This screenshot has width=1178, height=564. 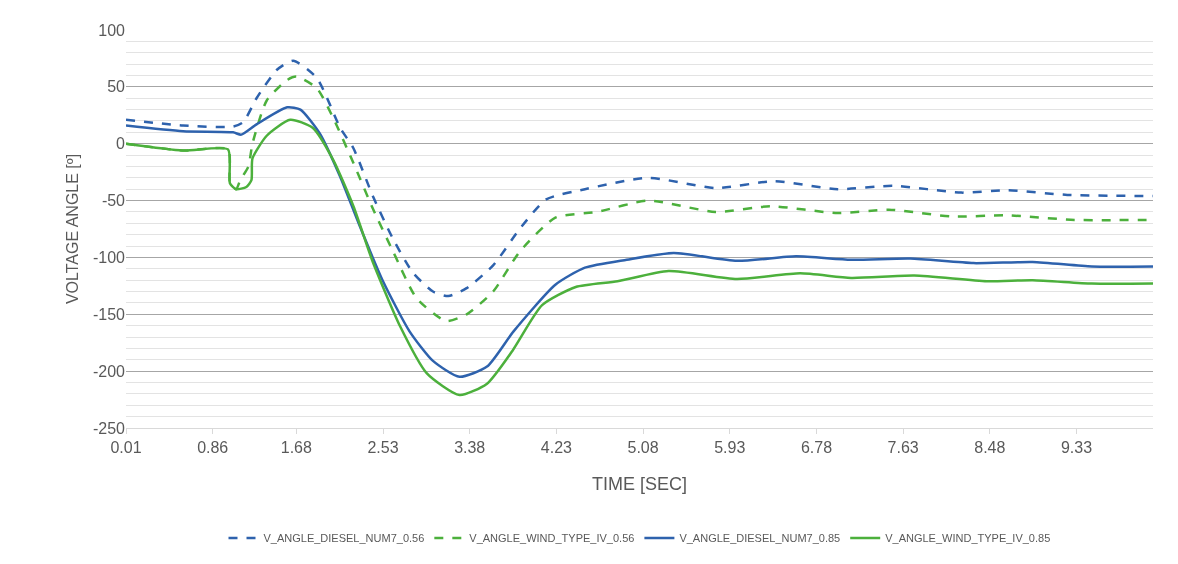 I want to click on x-tick-label: 9.33, so click(x=1076, y=448).